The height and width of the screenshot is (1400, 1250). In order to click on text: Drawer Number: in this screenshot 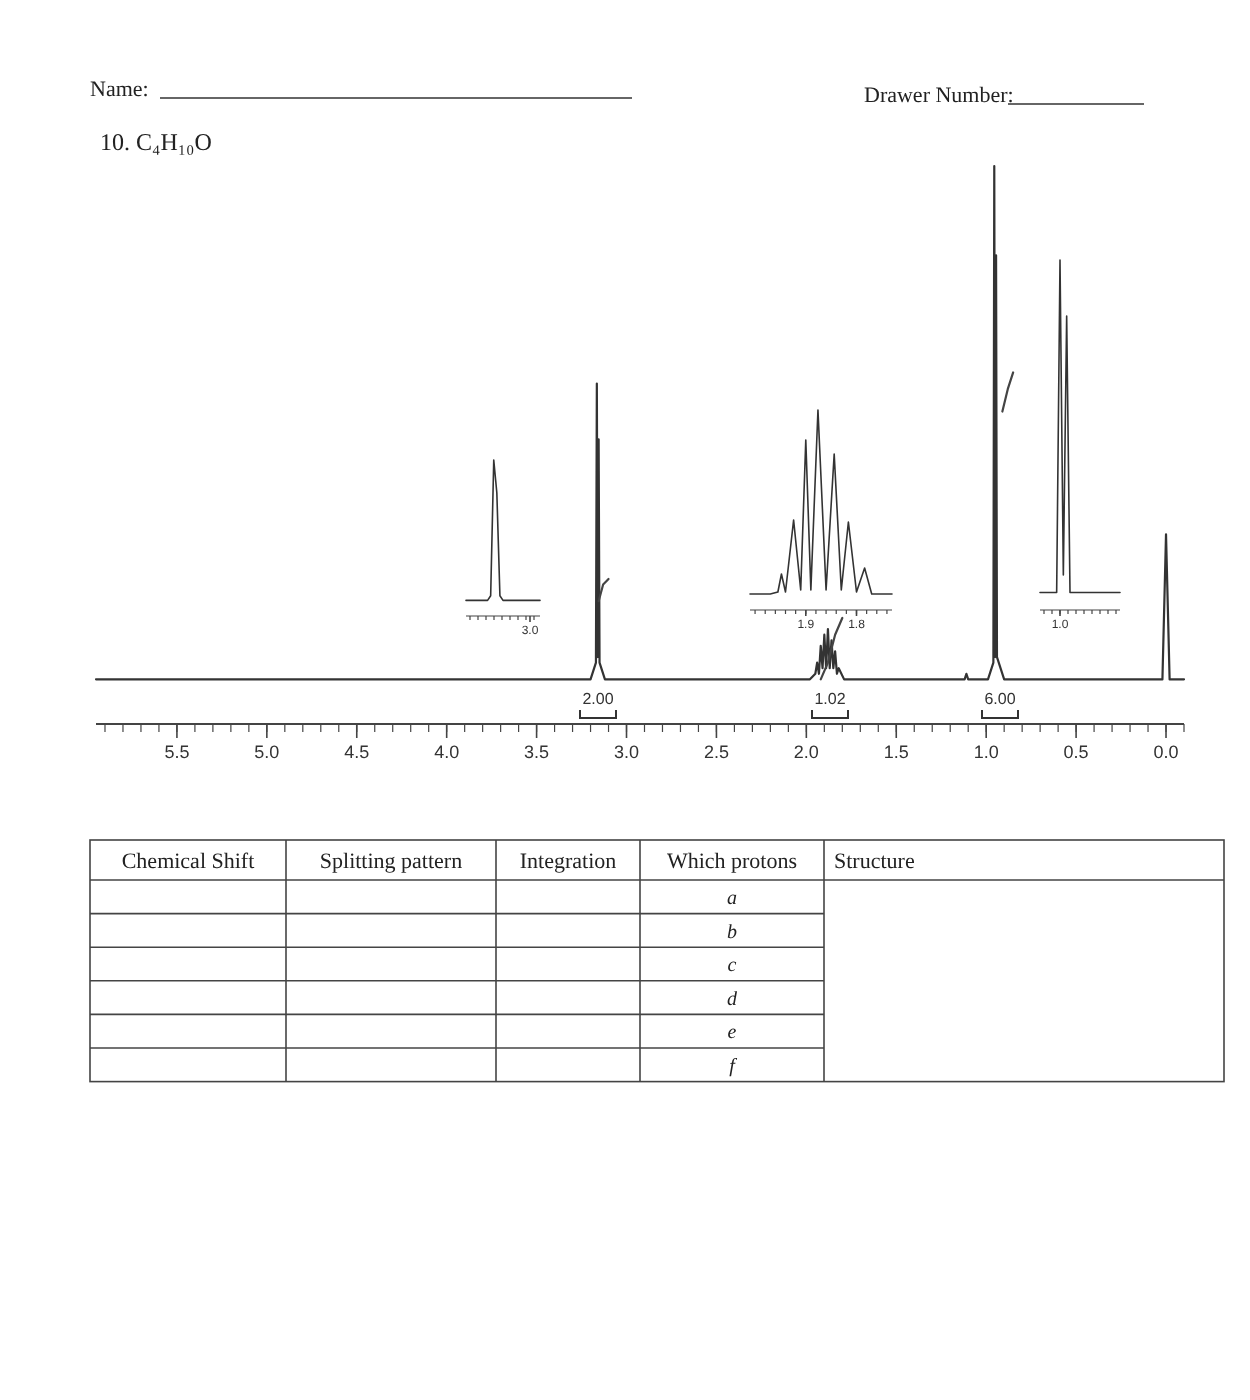, I will do `click(939, 96)`.